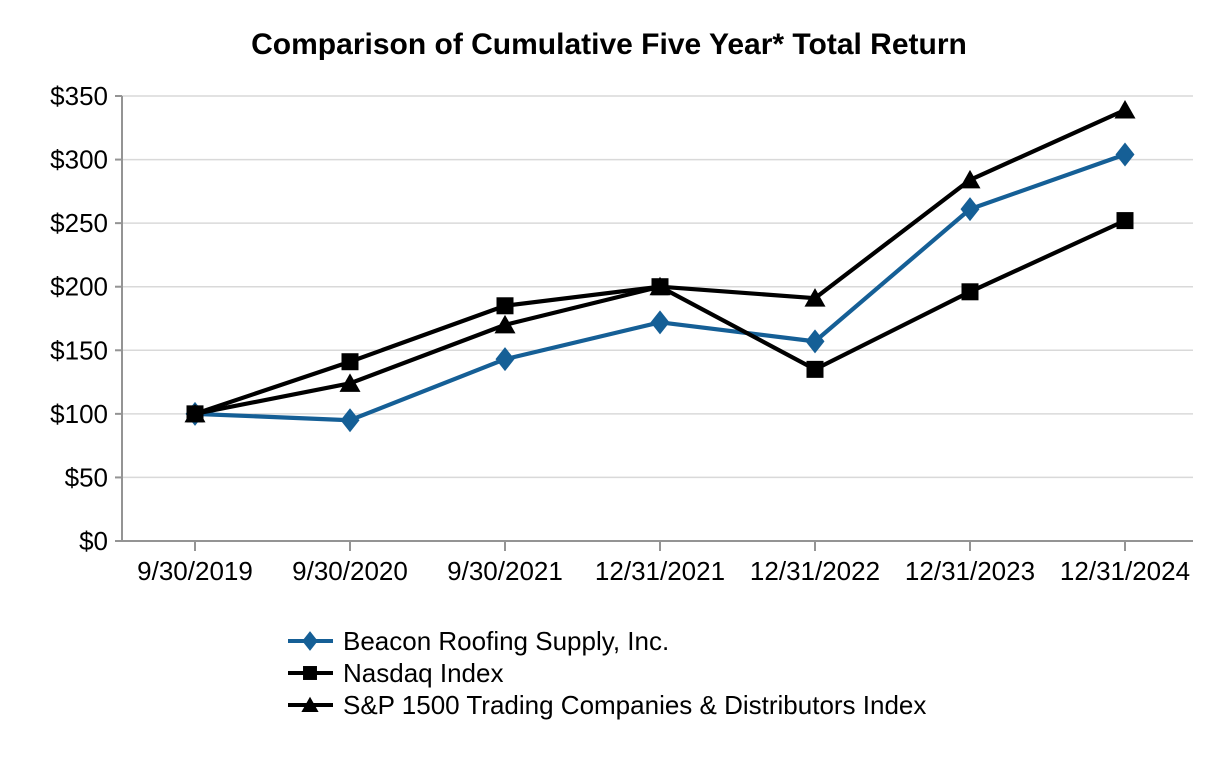 The image size is (1226, 760). What do you see at coordinates (79, 287) in the screenshot?
I see `y-axis-label: $200` at bounding box center [79, 287].